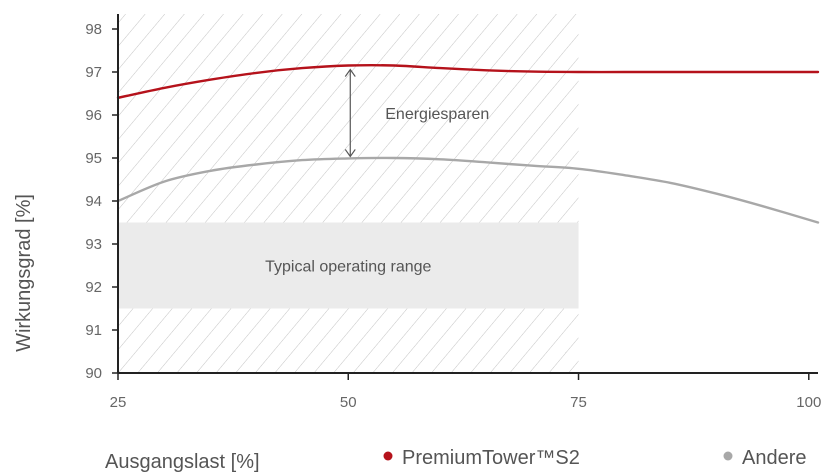 This screenshot has width=832, height=472. What do you see at coordinates (93, 373) in the screenshot?
I see `y-tick-label: 90` at bounding box center [93, 373].